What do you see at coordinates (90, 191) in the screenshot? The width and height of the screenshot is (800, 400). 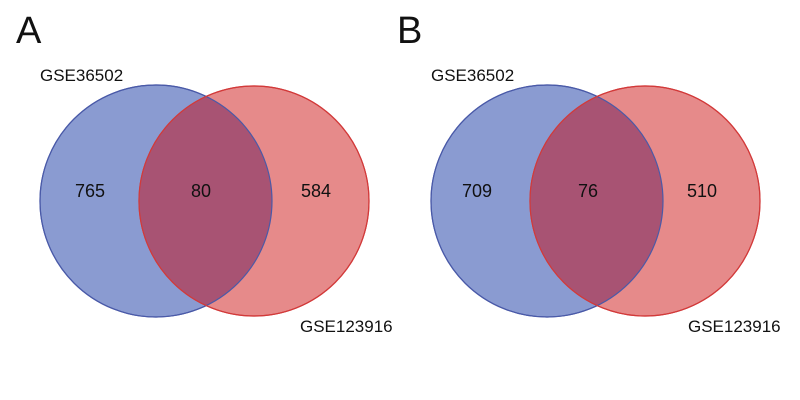 I see `count-left-only-a: 765` at bounding box center [90, 191].